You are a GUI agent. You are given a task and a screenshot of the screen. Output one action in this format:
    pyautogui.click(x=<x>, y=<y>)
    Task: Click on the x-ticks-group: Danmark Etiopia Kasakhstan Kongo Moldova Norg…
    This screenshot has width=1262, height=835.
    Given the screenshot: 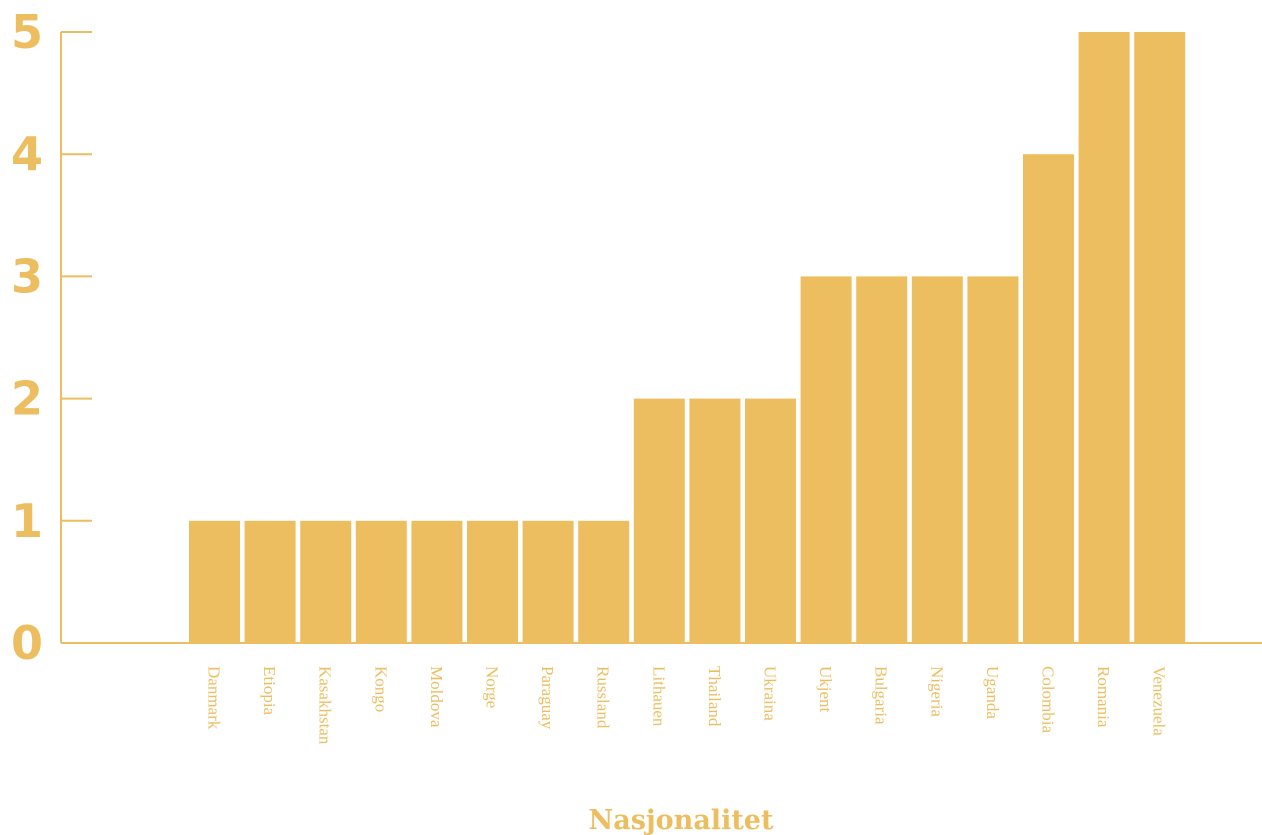 What is the action you would take?
    pyautogui.click(x=687, y=705)
    